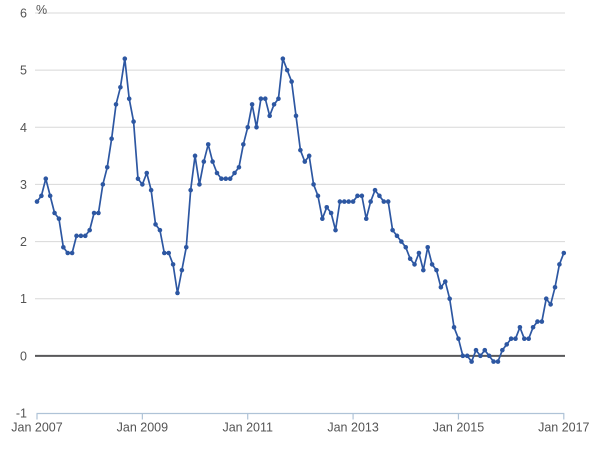 This screenshot has width=600, height=450. I want to click on y-tick-label: 3, so click(23, 185).